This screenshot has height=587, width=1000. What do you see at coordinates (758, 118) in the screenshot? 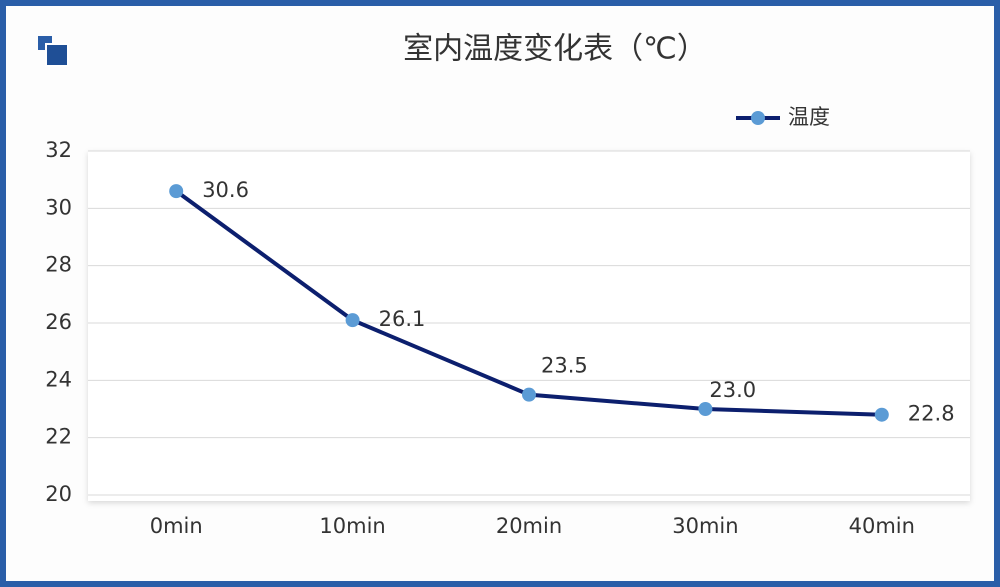
I see `legend-marker` at bounding box center [758, 118].